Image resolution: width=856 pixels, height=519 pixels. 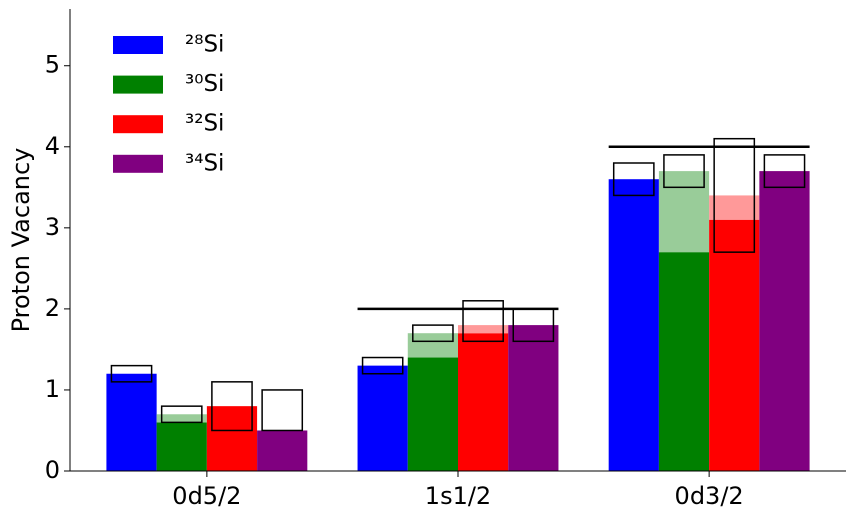 I want to click on y-tick-label: 4, so click(x=52, y=146).